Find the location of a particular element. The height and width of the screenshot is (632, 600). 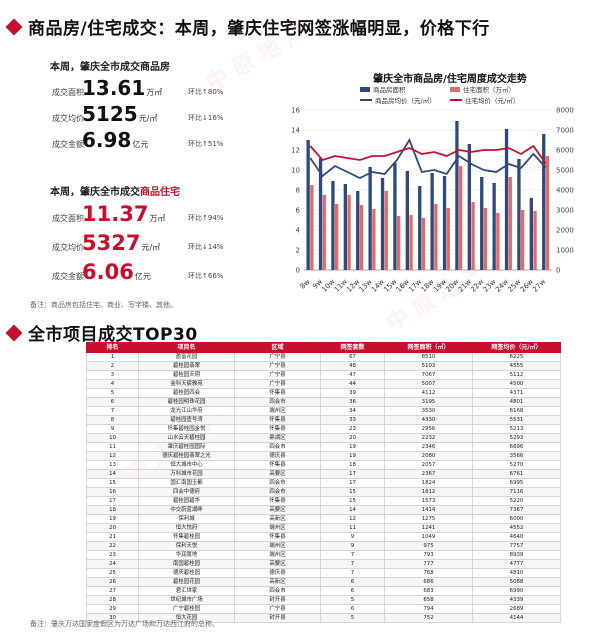

legend-label: 商品房均价（元/㎡） is located at coordinates (405, 101).